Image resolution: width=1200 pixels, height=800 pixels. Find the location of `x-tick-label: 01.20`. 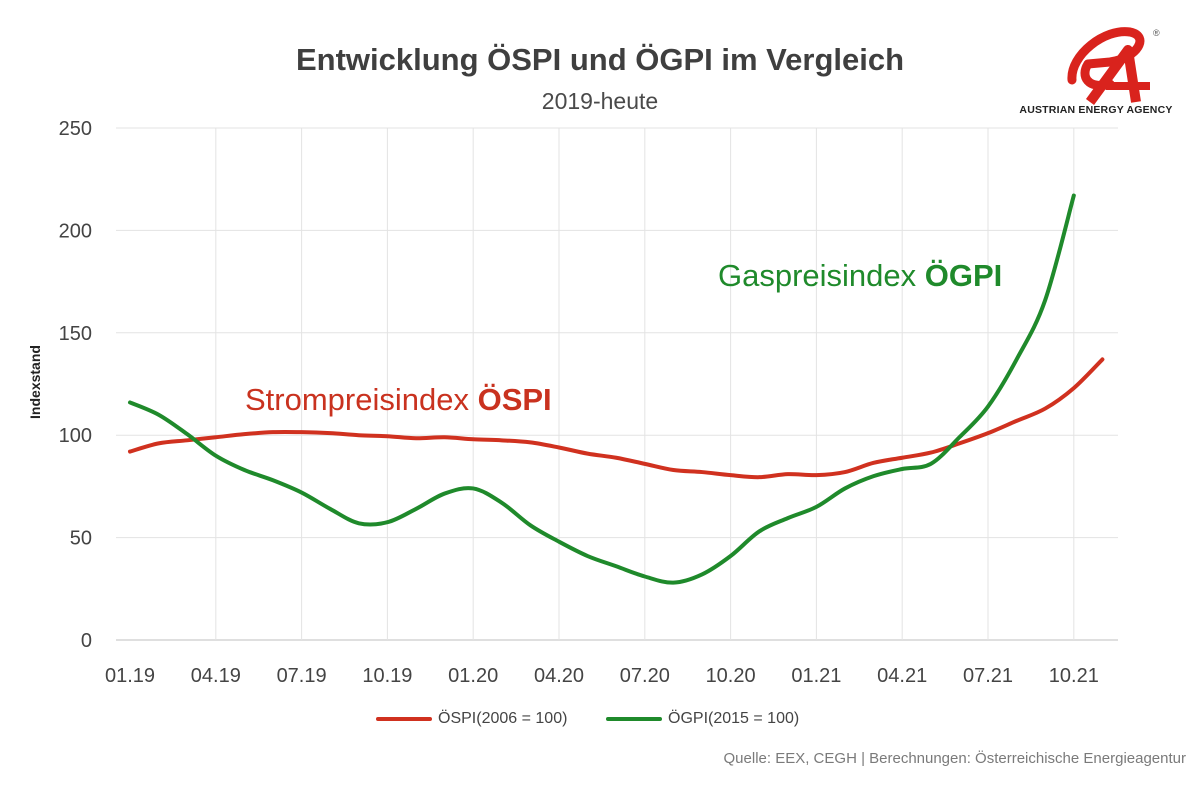

x-tick-label: 01.20 is located at coordinates (473, 676).